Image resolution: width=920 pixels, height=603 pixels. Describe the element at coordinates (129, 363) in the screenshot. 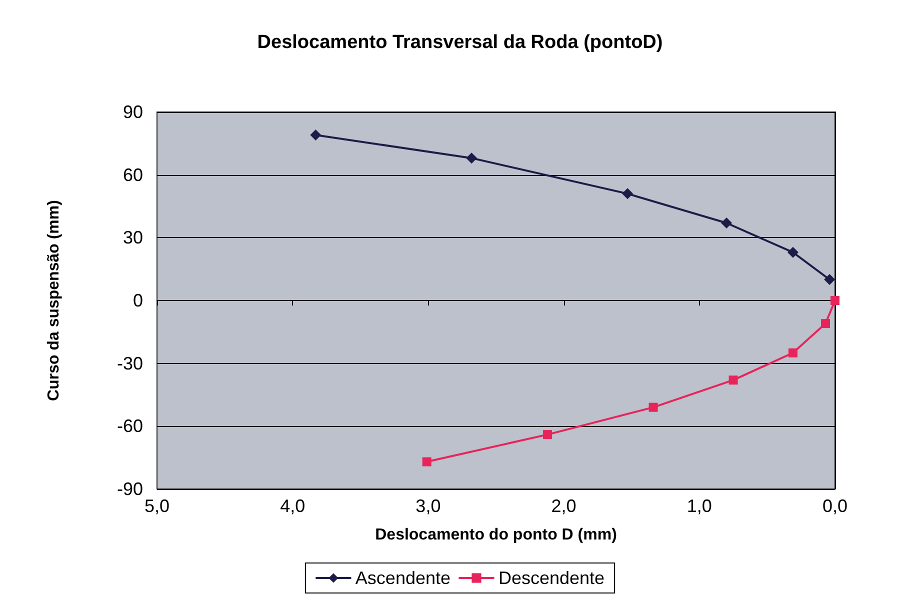

I see `y-tick-label: -30` at that location.